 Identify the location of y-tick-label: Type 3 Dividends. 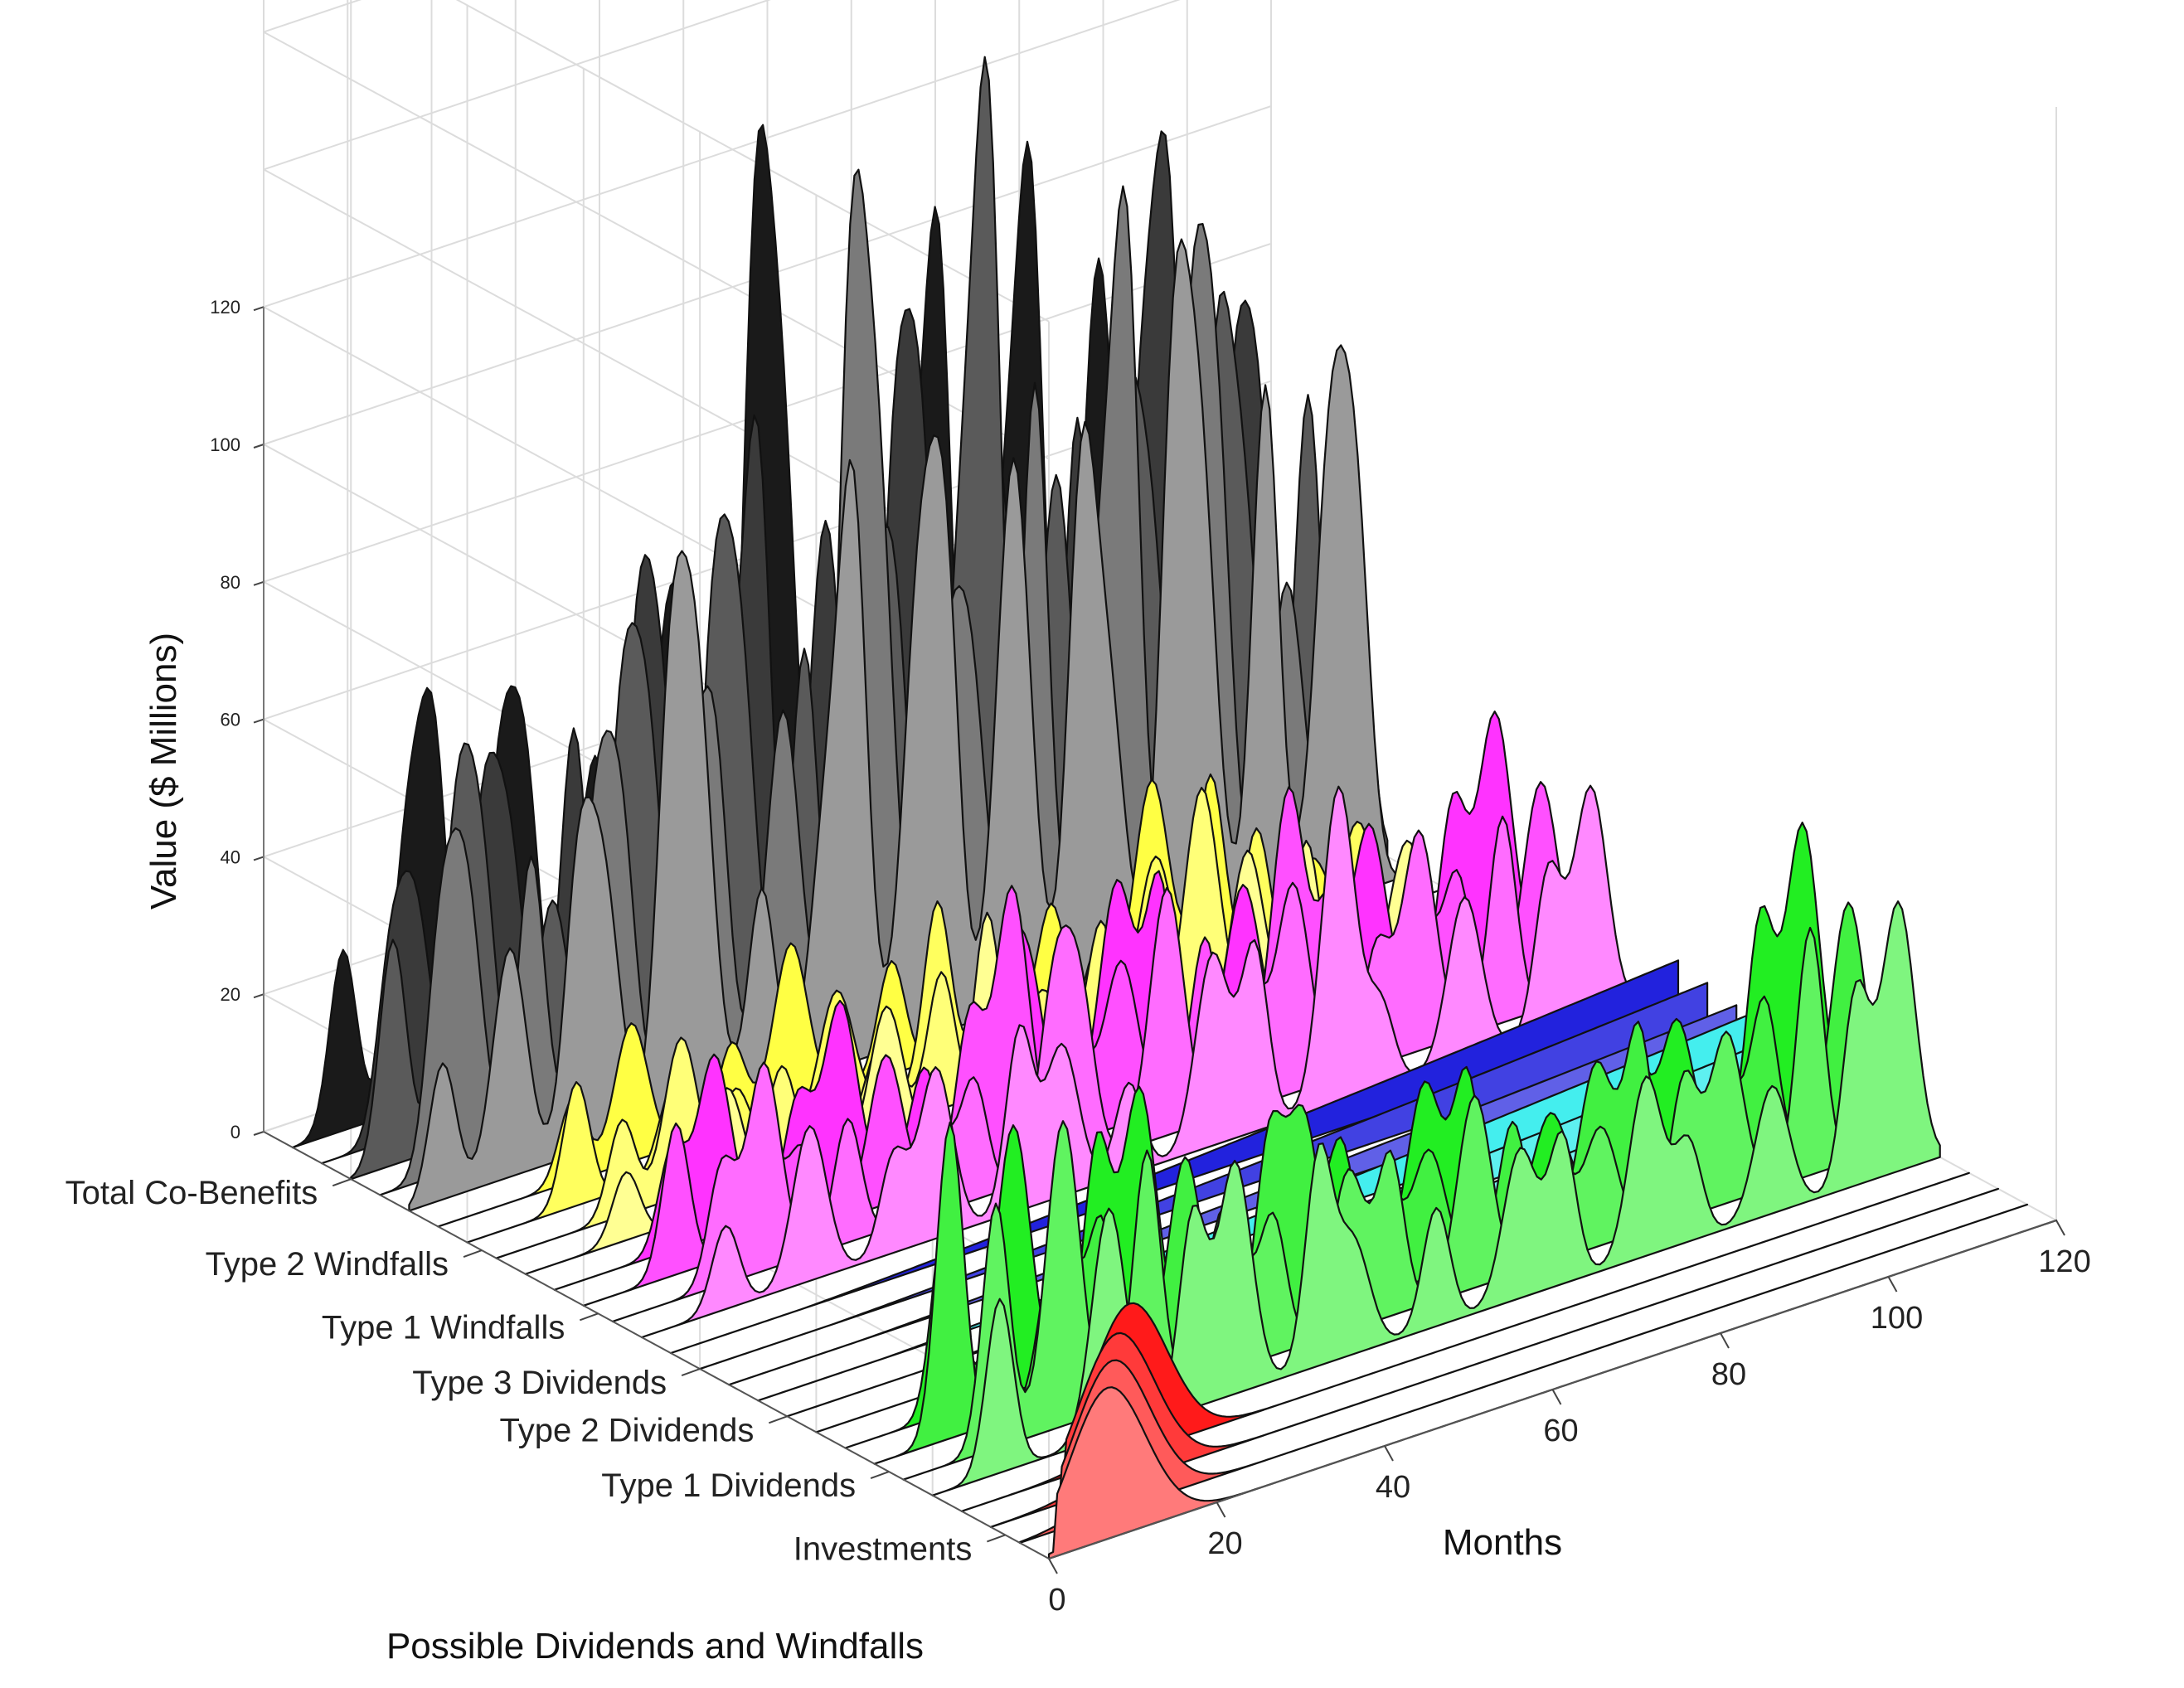
(539, 1383).